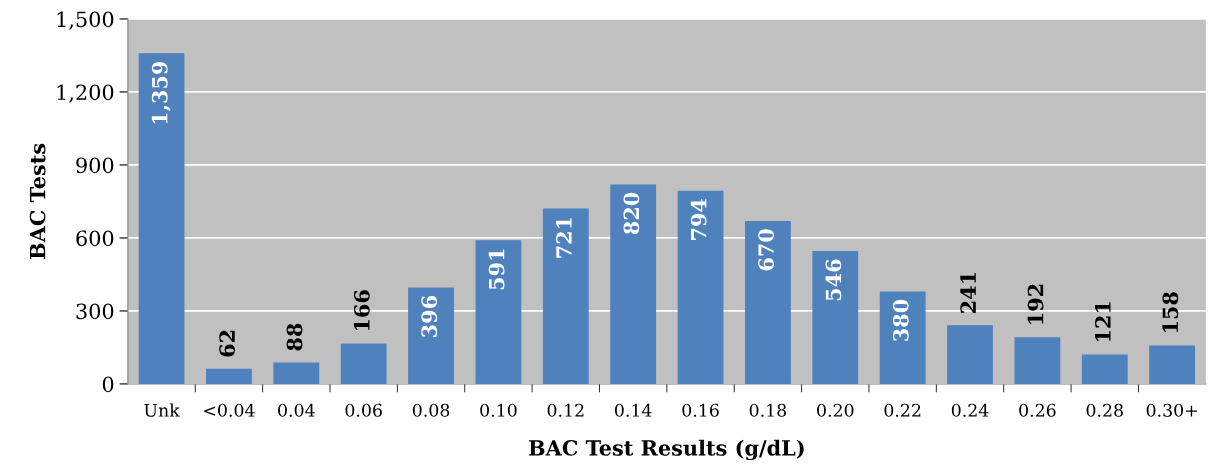  I want to click on y-tick-label: 900, so click(95, 165).